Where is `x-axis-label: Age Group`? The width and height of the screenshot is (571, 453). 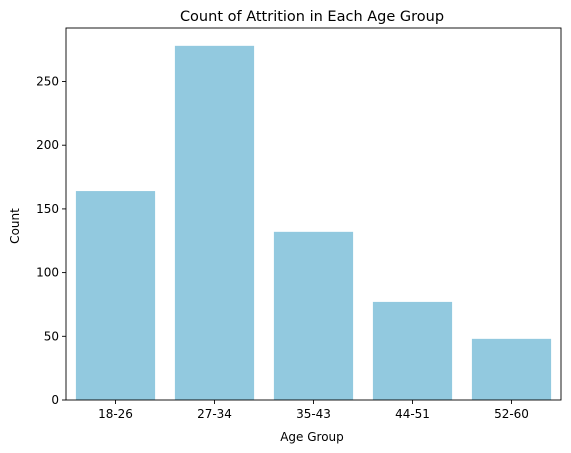 x-axis-label: Age Group is located at coordinates (312, 437).